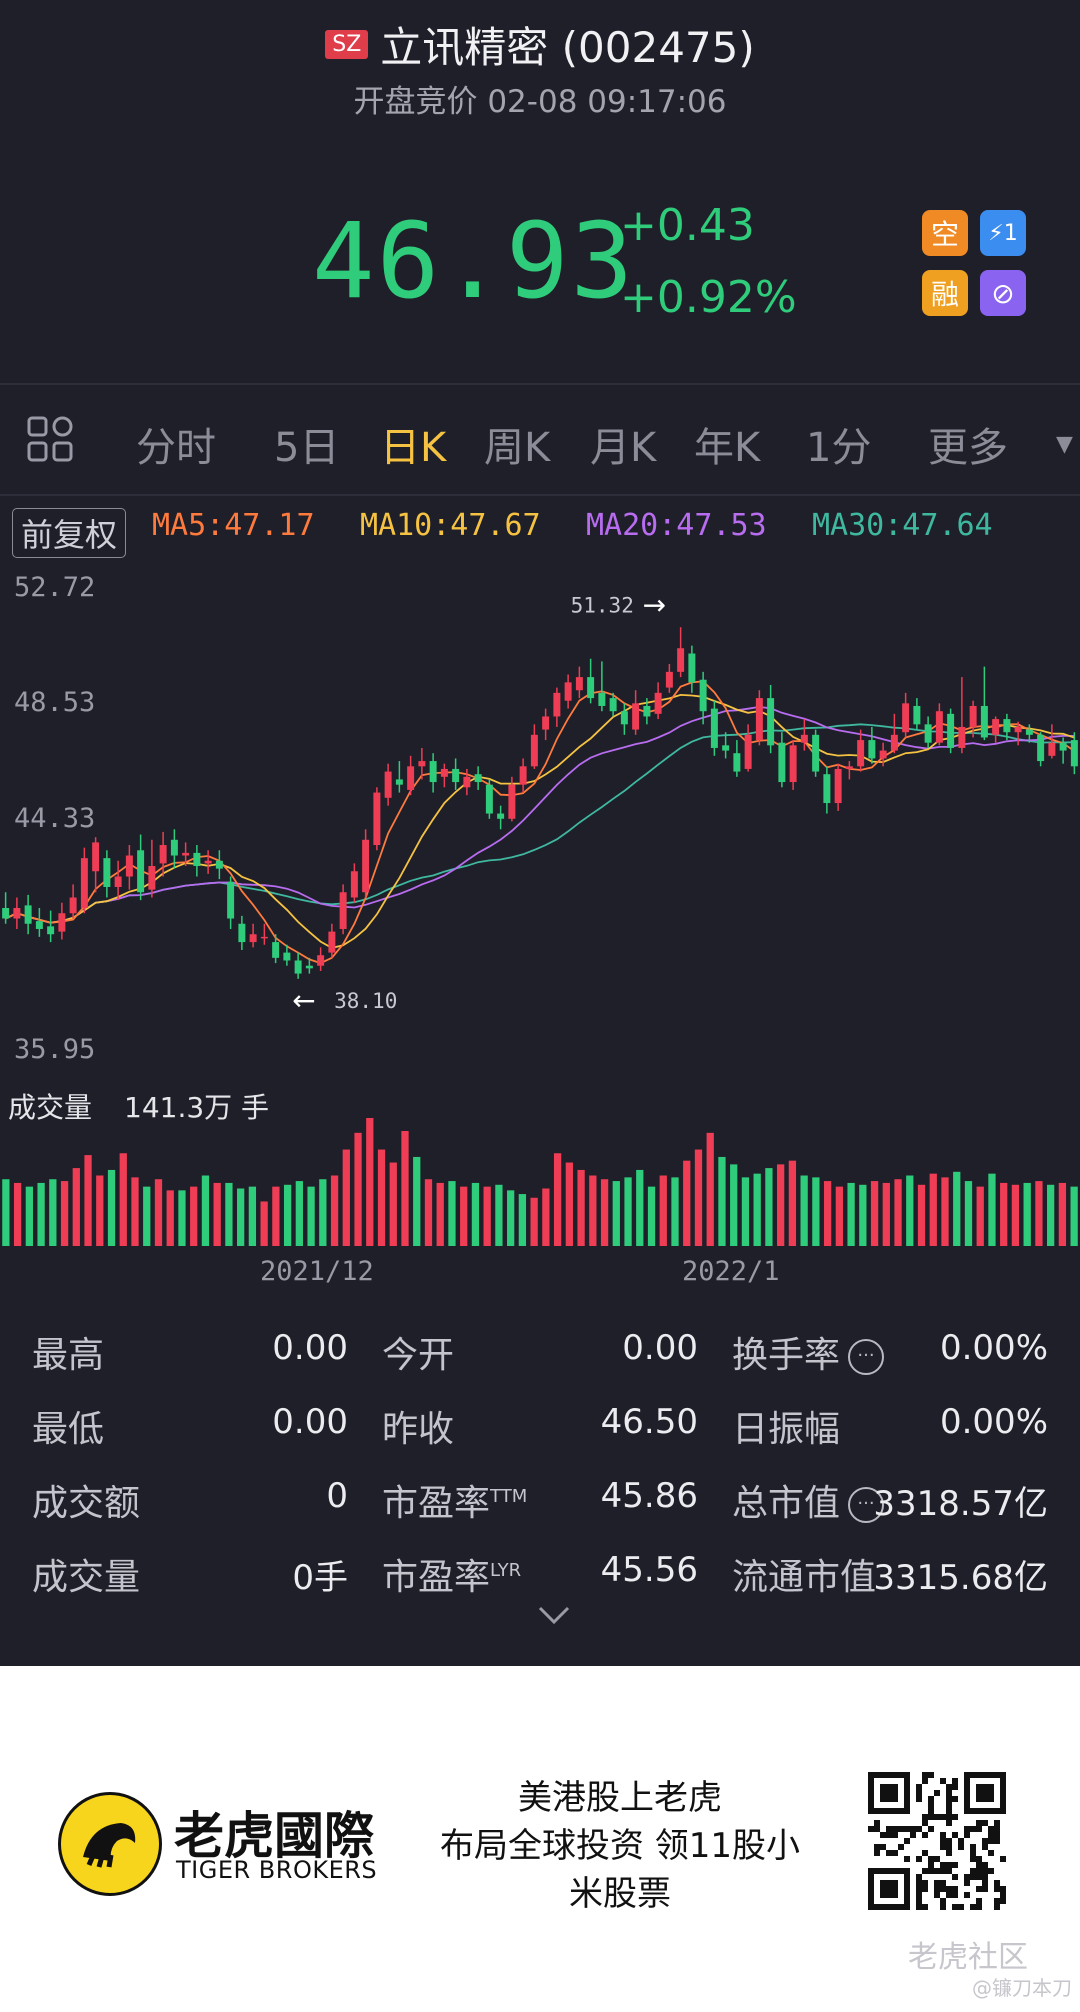  What do you see at coordinates (968, 1957) in the screenshot?
I see `watermark: 老虎社区` at bounding box center [968, 1957].